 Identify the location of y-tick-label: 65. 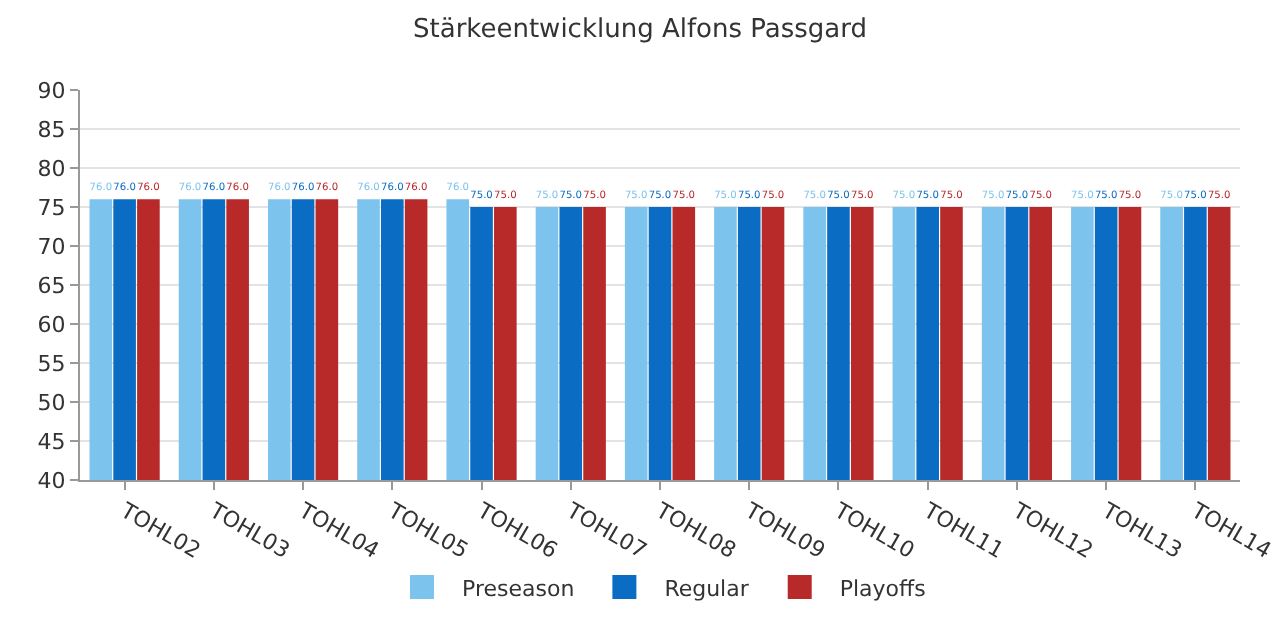
(51, 285).